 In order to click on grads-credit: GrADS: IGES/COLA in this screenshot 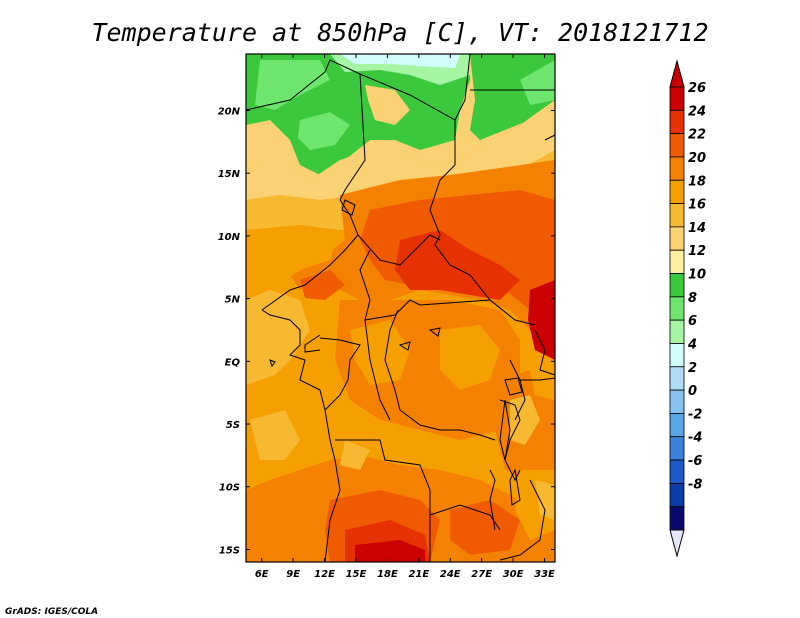, I will do `click(51, 612)`.